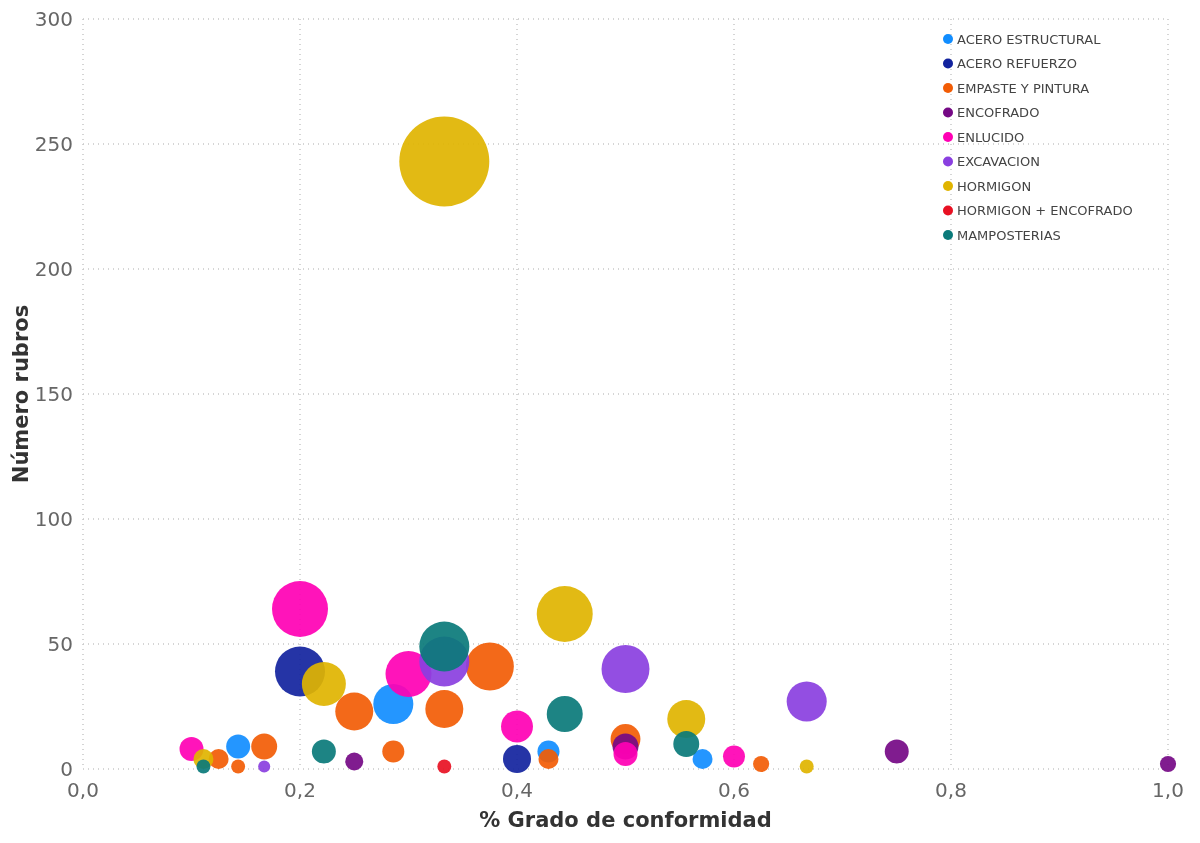 This screenshot has width=1200, height=843. I want to click on y-tick-label: 50, so click(60, 644).